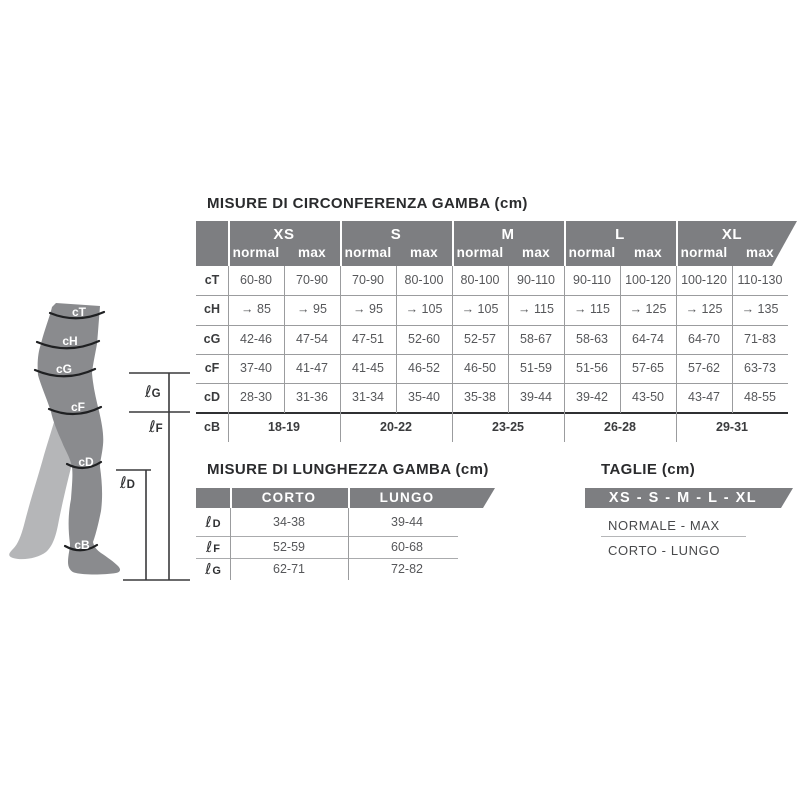 Image resolution: width=800 pixels, height=800 pixels. Describe the element at coordinates (480, 397) in the screenshot. I see `table-cell: 35-38` at that location.